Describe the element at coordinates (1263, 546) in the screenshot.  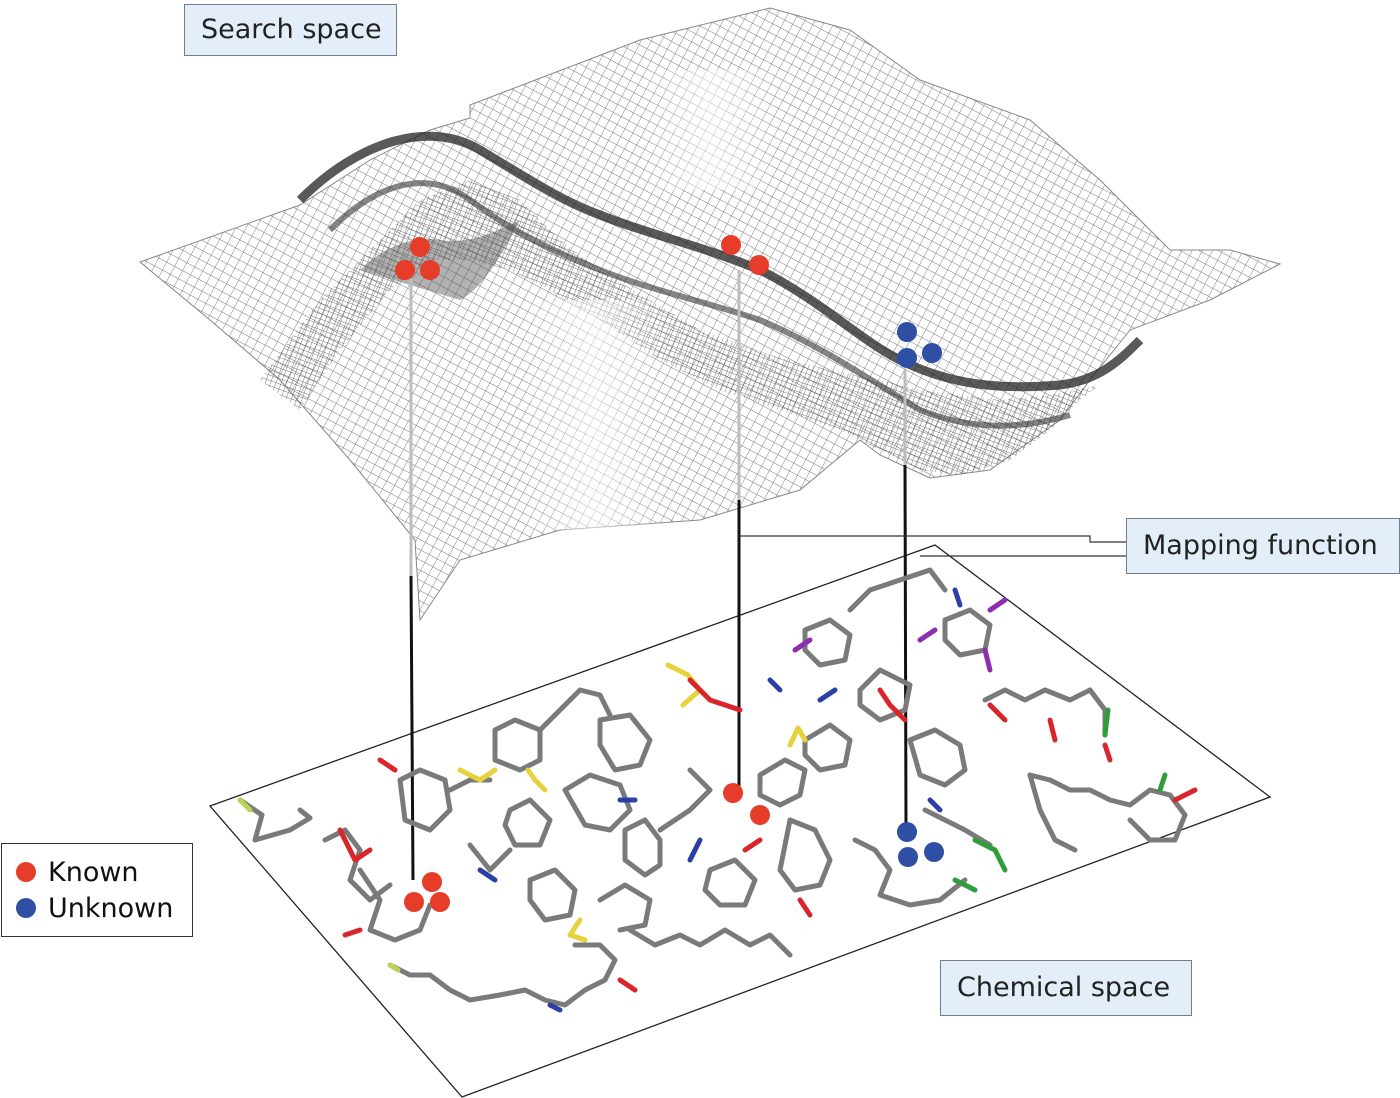
I see `mapping-function-label: Mapping function` at that location.